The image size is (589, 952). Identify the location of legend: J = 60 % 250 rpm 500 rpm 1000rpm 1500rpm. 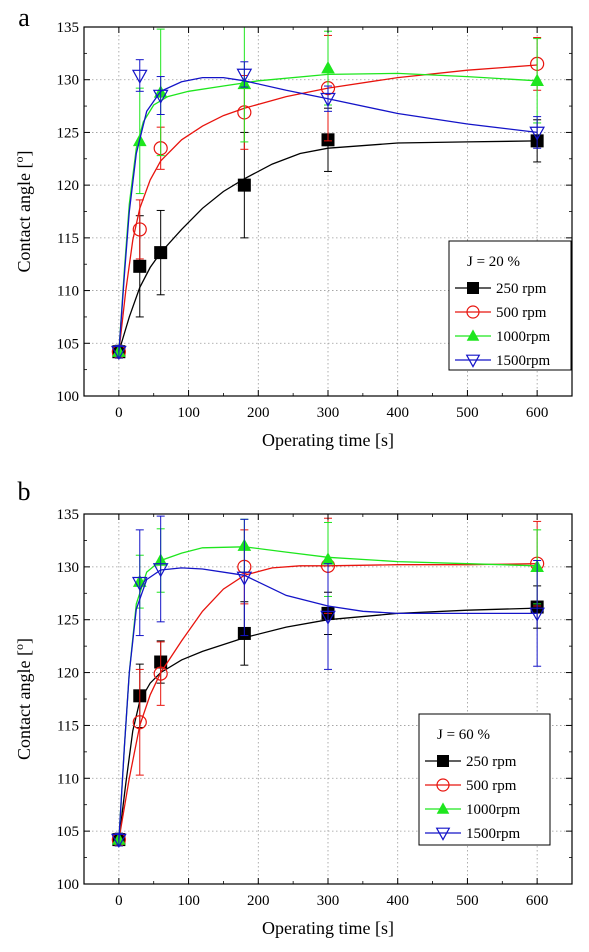
(484, 779).